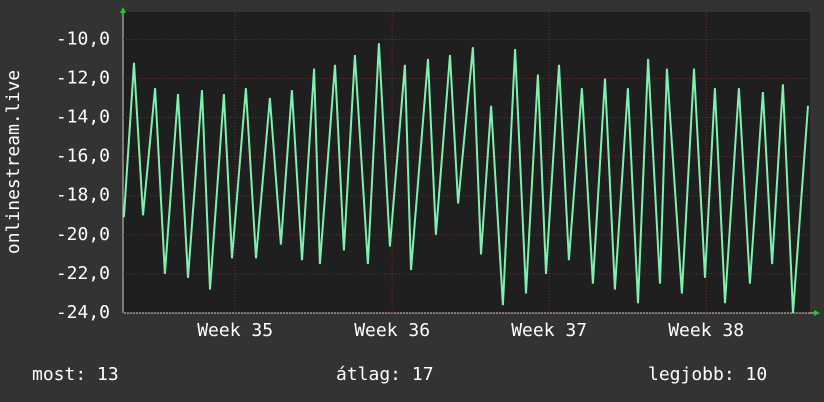 This screenshot has height=402, width=824. What do you see at coordinates (83, 234) in the screenshot?
I see `y-tick-label: -20,0` at bounding box center [83, 234].